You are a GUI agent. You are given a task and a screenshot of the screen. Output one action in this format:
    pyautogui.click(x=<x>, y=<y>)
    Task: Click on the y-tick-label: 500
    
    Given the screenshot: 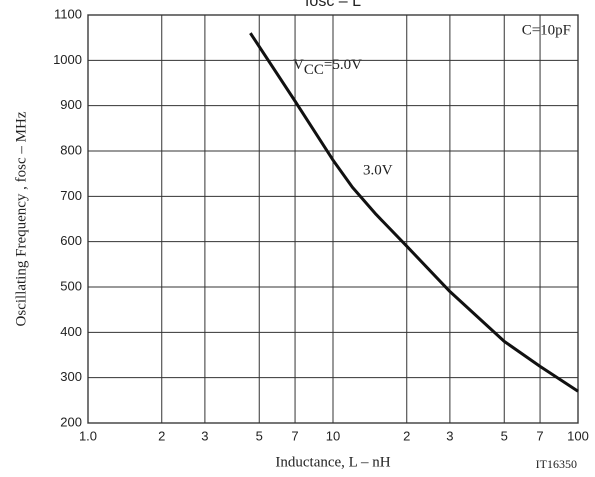 What is the action you would take?
    pyautogui.click(x=71, y=285)
    